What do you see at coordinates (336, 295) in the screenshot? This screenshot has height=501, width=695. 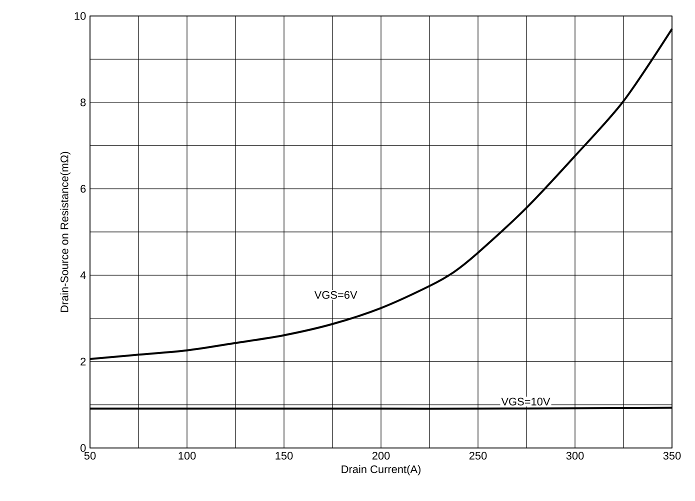 I see `series-label: VGS=6V` at bounding box center [336, 295].